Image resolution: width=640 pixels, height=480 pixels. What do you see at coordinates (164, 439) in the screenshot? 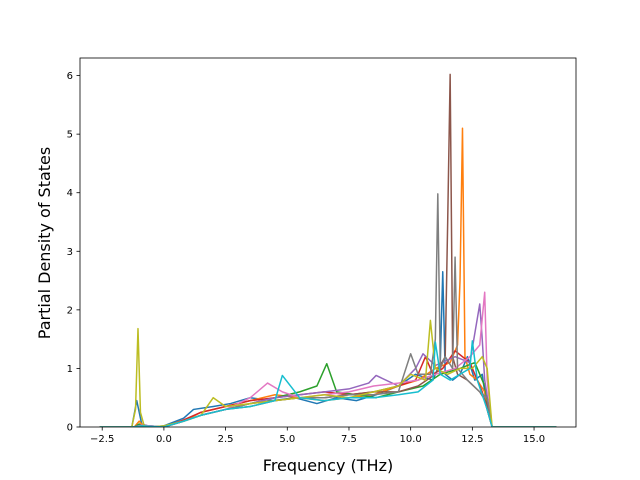
I see `x-tick-label: 0.0` at bounding box center [164, 439].